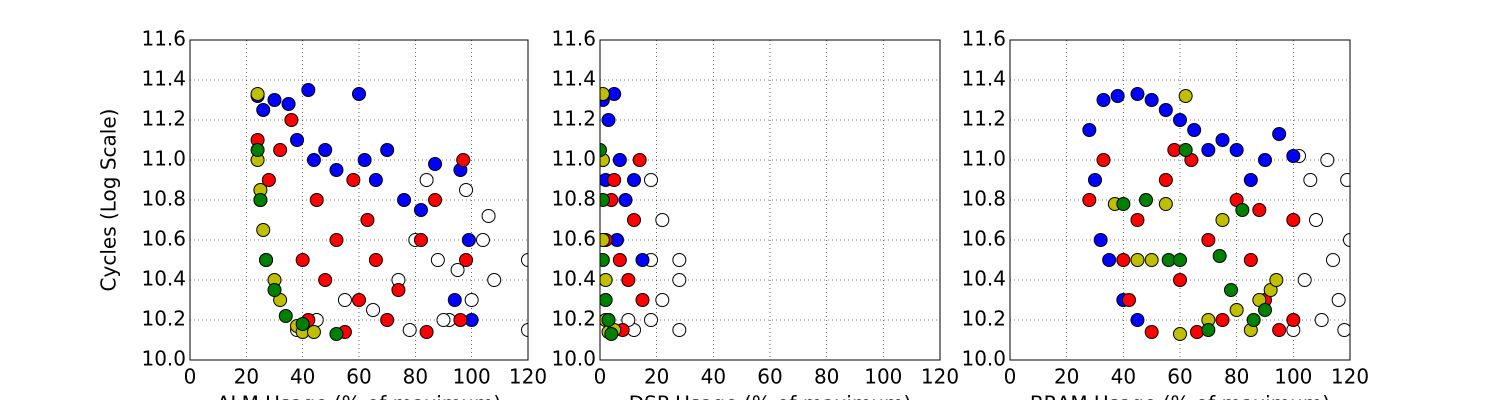 This screenshot has width=1500, height=400. I want to click on x-axis-label: BRAM Usage (% of maximum), so click(1180, 396).